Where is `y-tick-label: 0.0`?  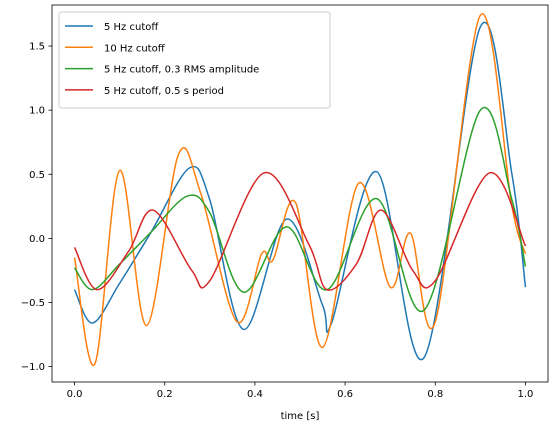
y-tick-label: 0.0 is located at coordinates (37, 239).